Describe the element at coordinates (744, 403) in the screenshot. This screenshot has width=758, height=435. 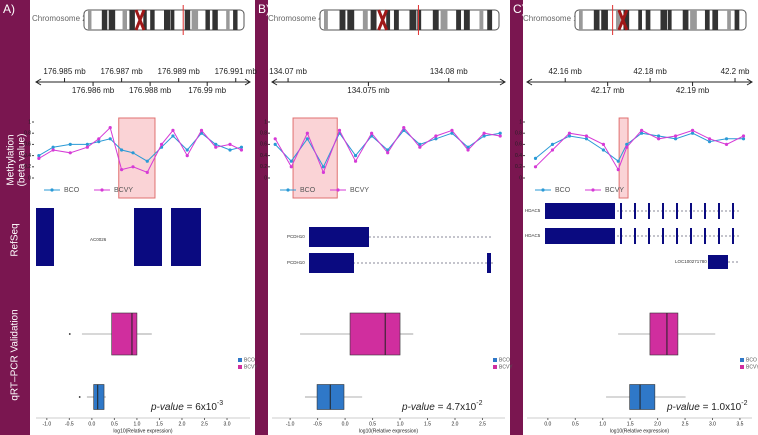
I see `p-value-exponent: -2` at that location.